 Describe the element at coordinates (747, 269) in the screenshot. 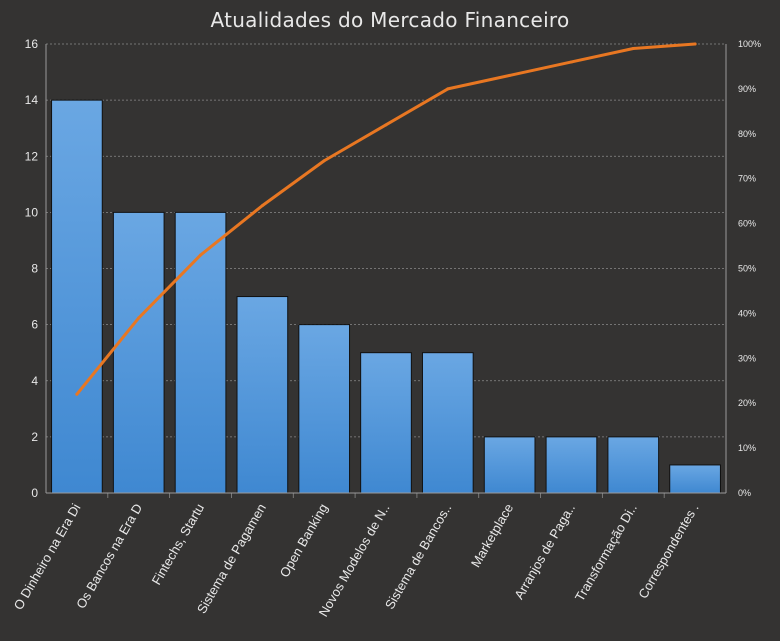

I see `y2-tick-label: 50%` at that location.